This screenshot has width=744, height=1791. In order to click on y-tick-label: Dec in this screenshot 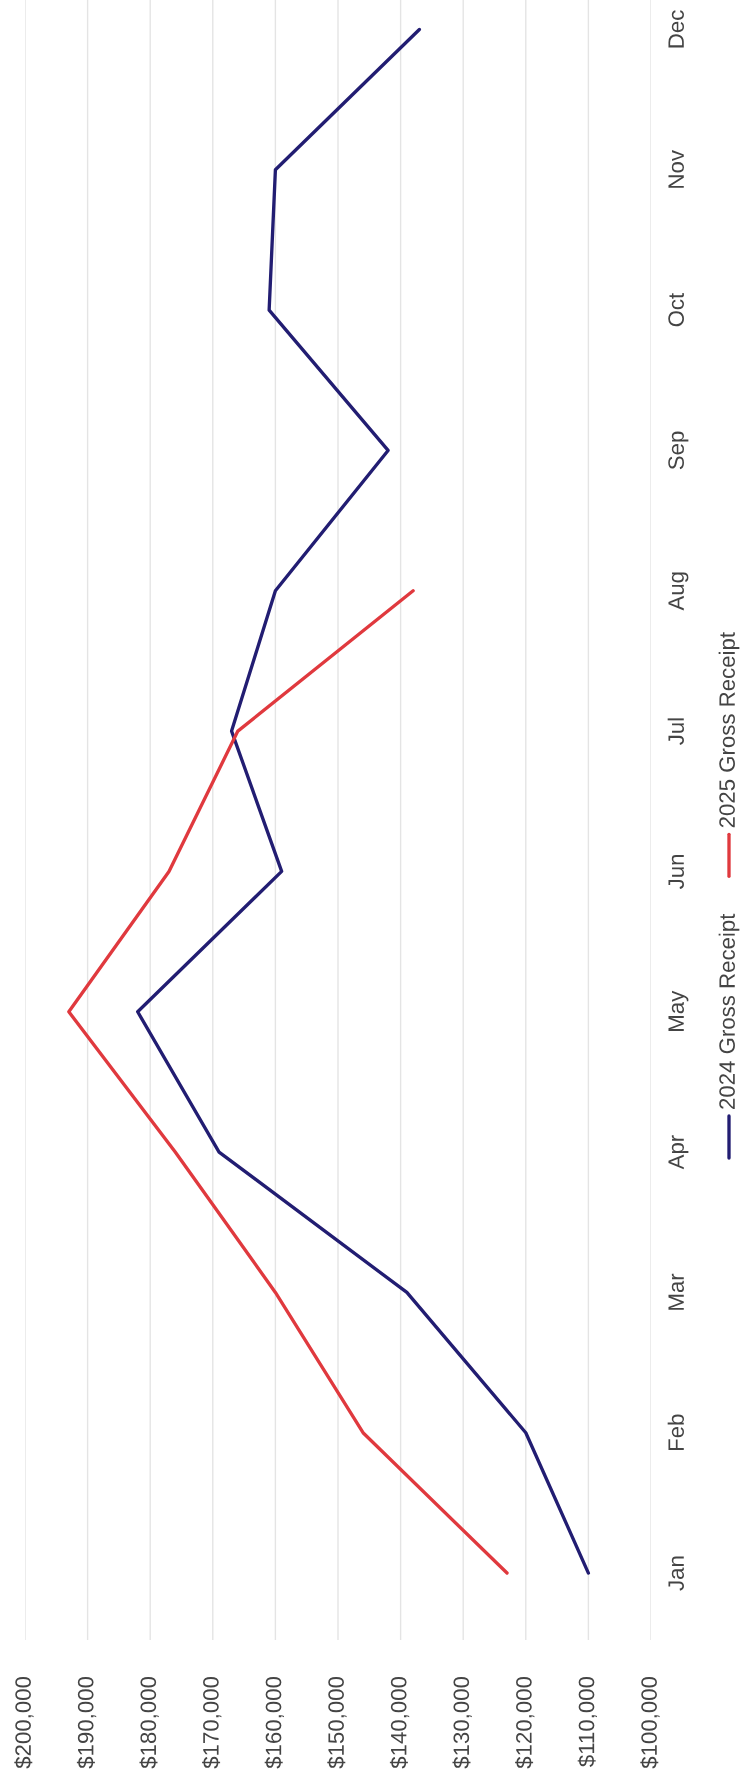, I will do `click(676, 29)`.